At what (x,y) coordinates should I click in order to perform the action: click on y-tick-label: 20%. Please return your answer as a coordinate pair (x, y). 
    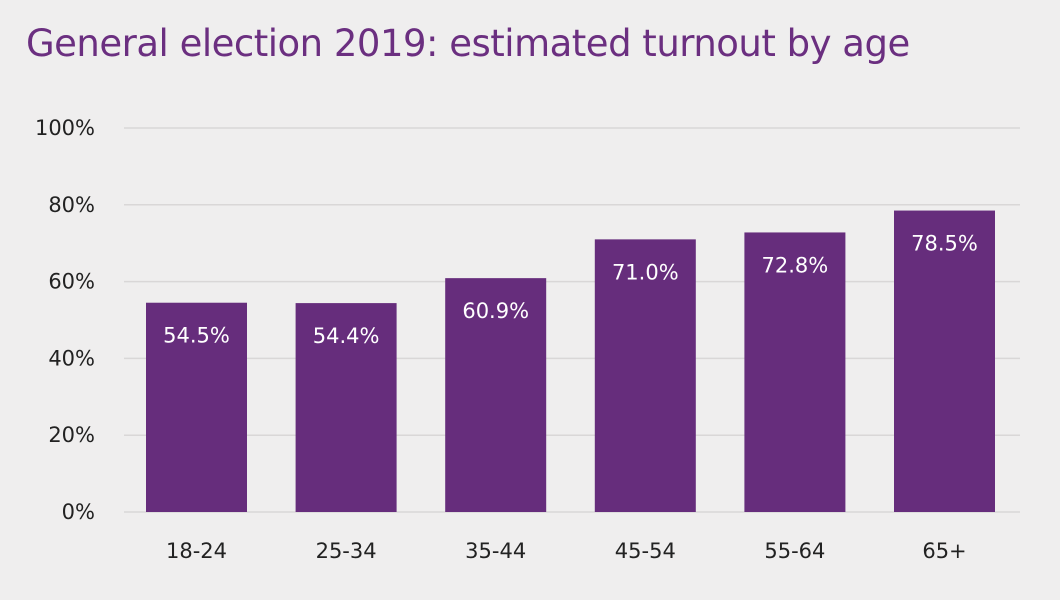
    Looking at the image, I should click on (71, 435).